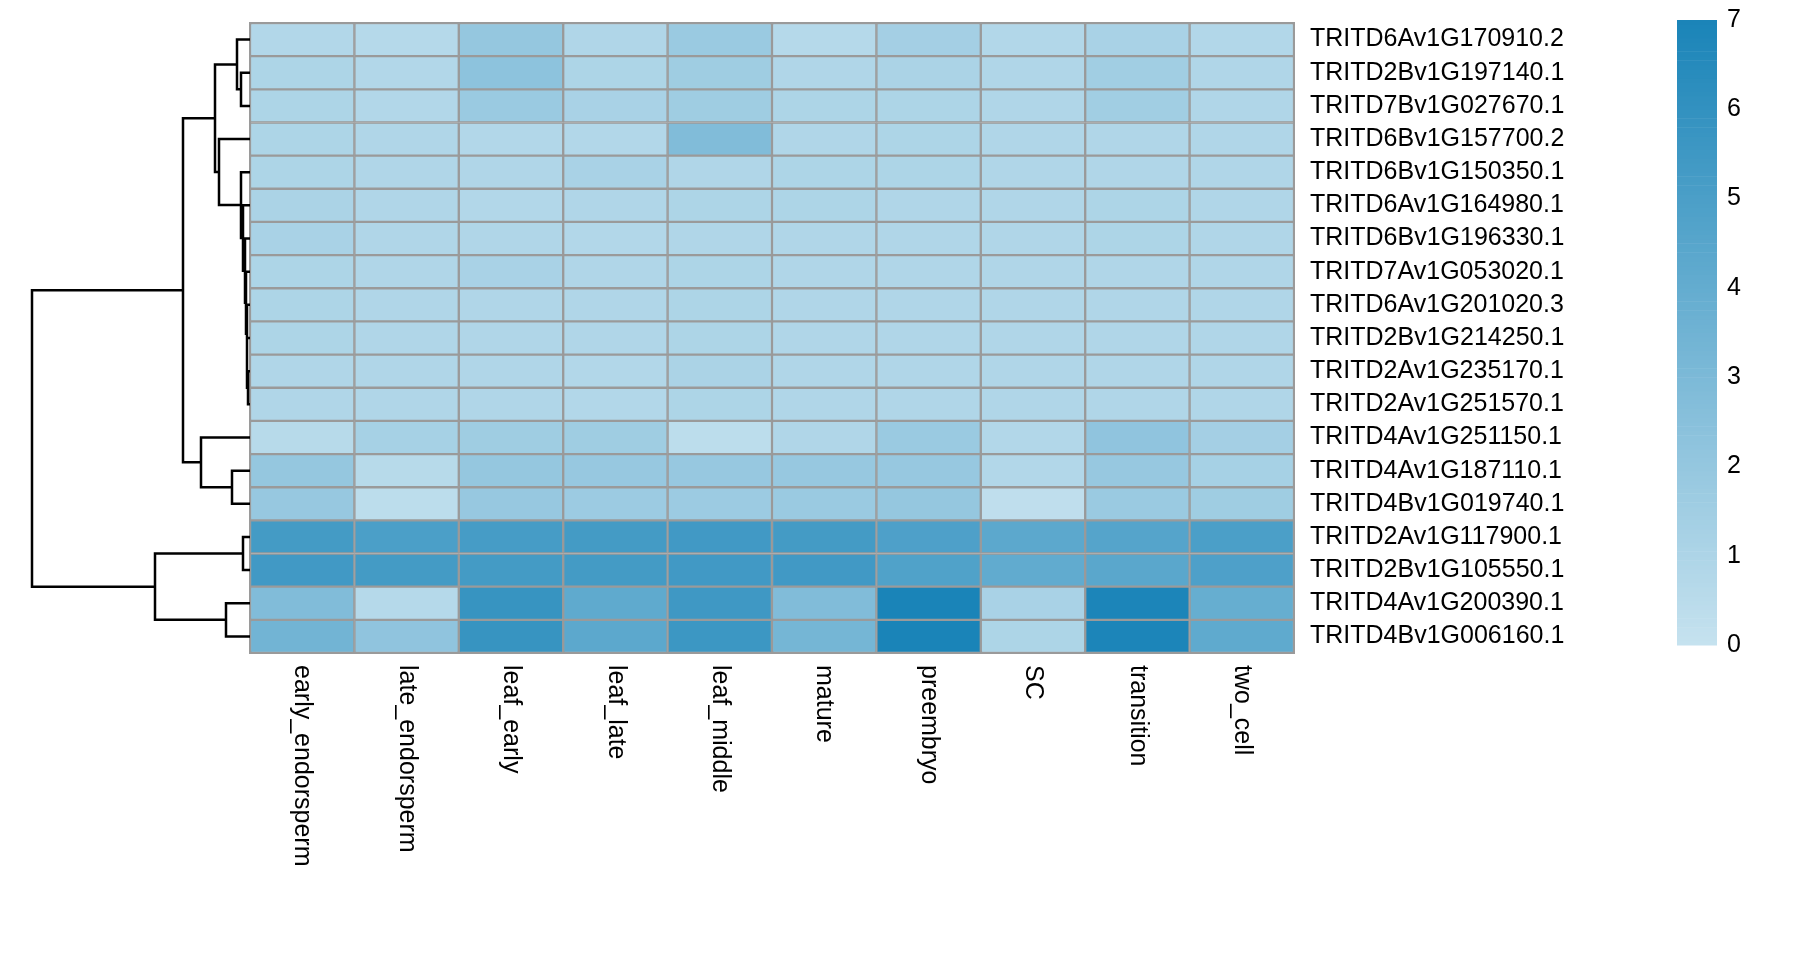 This screenshot has height=965, width=1795. I want to click on color-bar-label: 2, so click(1734, 464).